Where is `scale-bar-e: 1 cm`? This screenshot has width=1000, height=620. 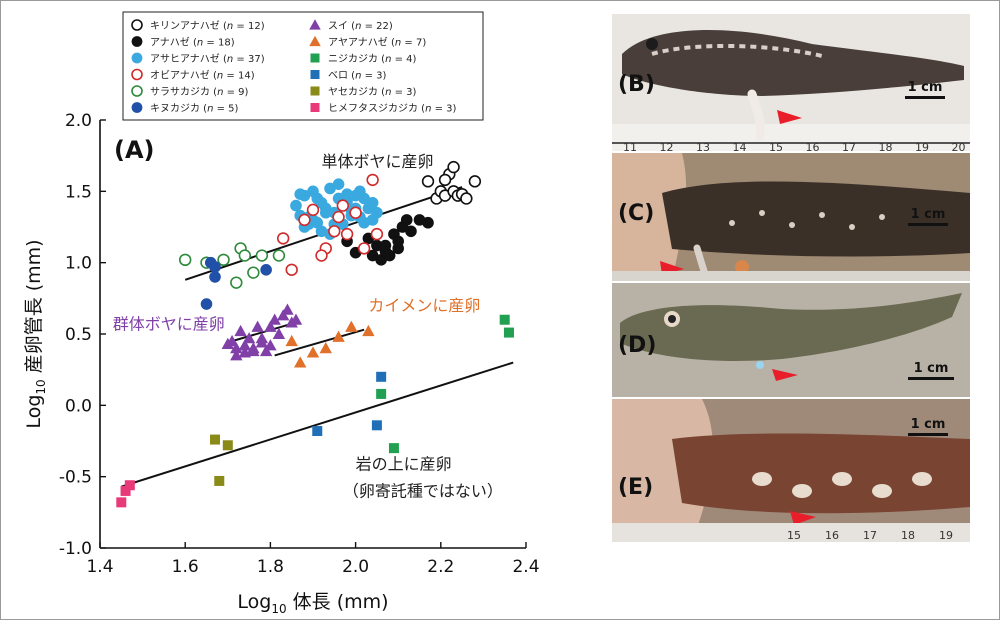
scale-bar-e: 1 cm is located at coordinates (928, 426).